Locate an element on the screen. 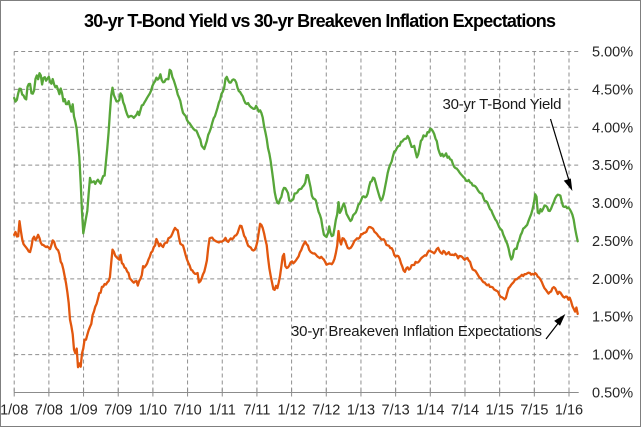 This screenshot has width=641, height=432. svg-text: 7/11 is located at coordinates (256, 411).